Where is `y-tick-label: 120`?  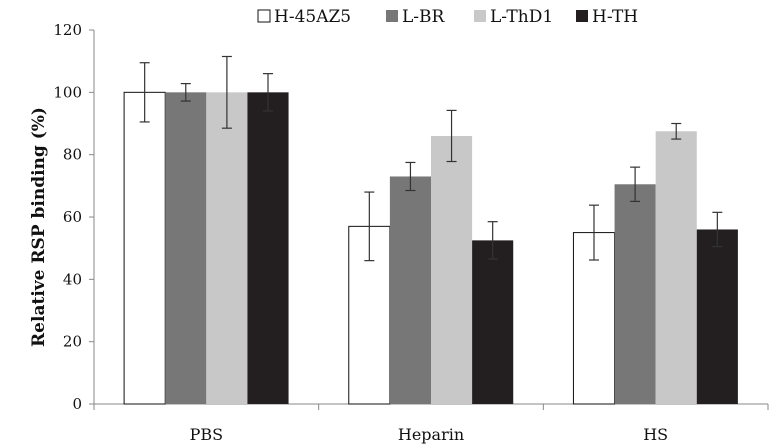 y-tick-label: 120 is located at coordinates (67, 30).